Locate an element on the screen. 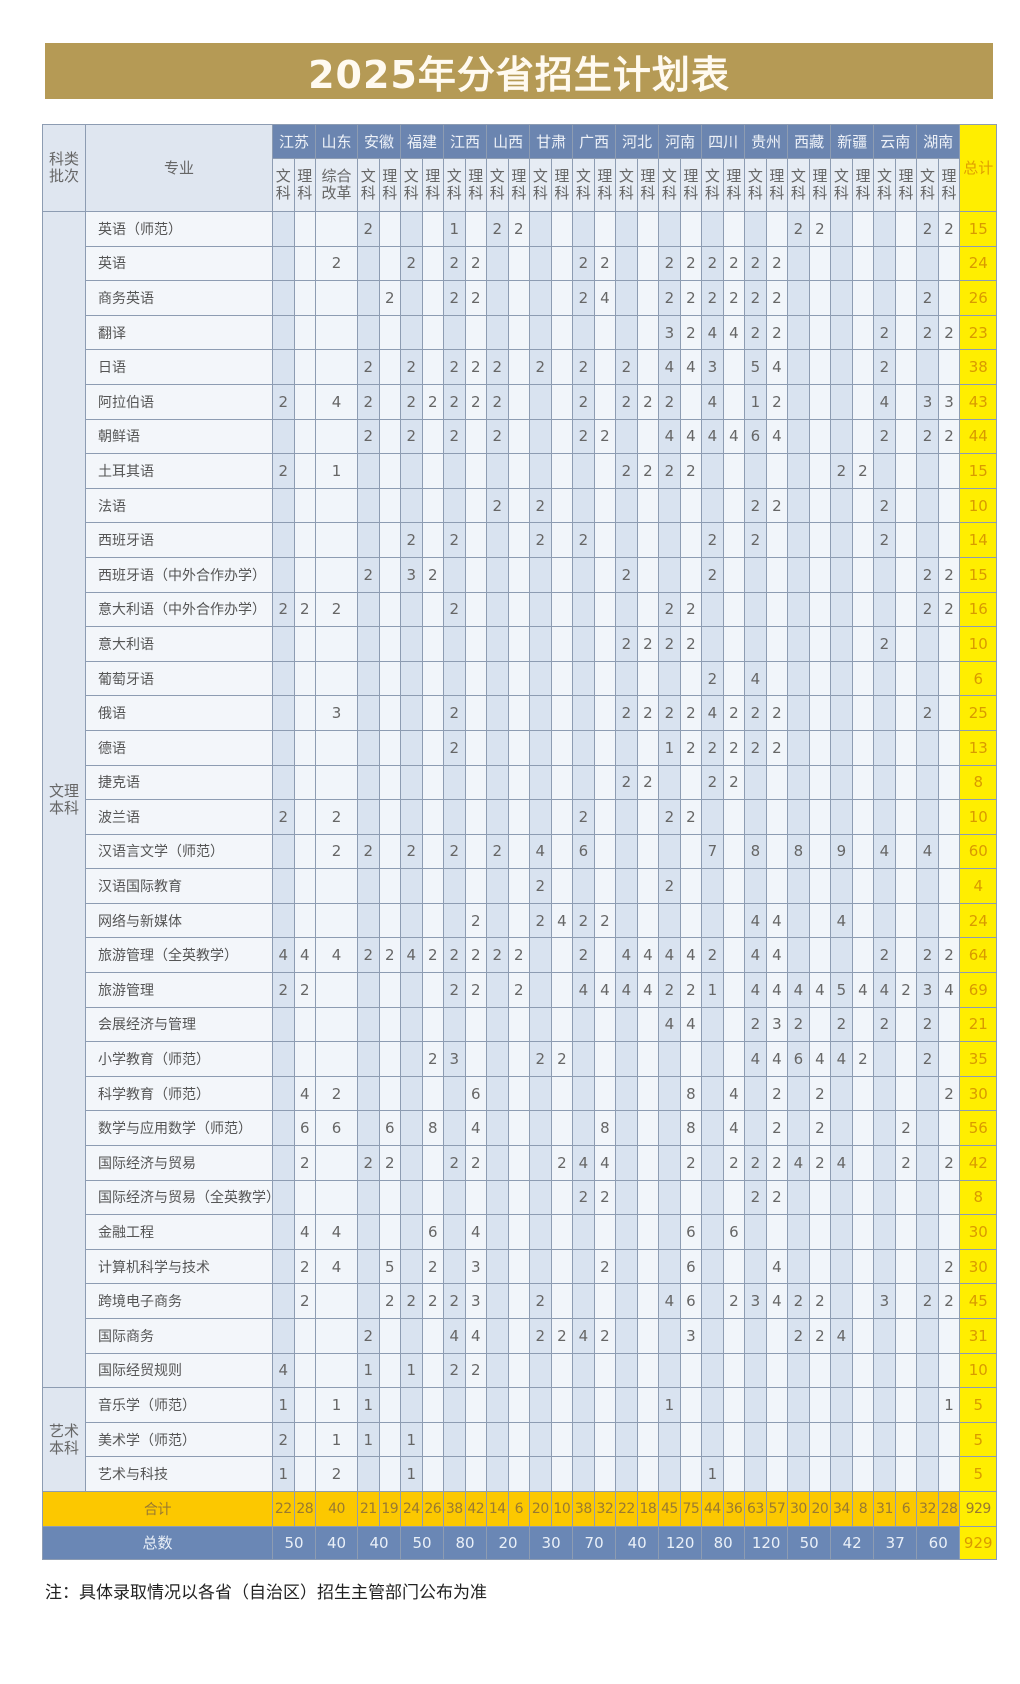 The width and height of the screenshot is (1020, 1684). row-total: 8 is located at coordinates (978, 1197).